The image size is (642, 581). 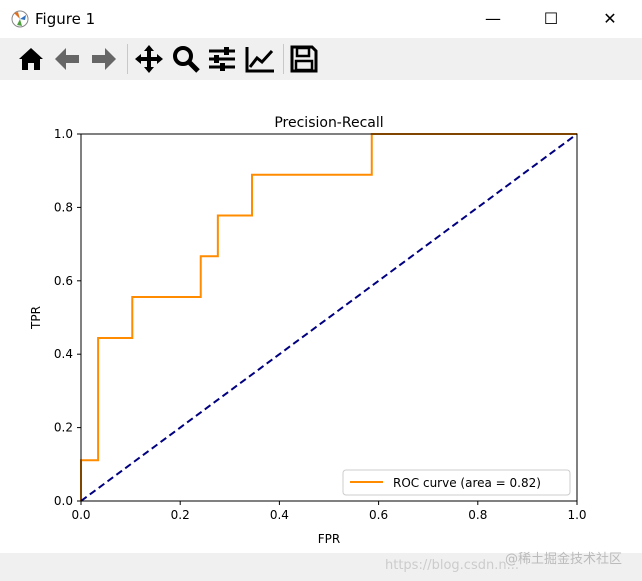 I want to click on y-tick-label: 0.2, so click(x=63, y=428).